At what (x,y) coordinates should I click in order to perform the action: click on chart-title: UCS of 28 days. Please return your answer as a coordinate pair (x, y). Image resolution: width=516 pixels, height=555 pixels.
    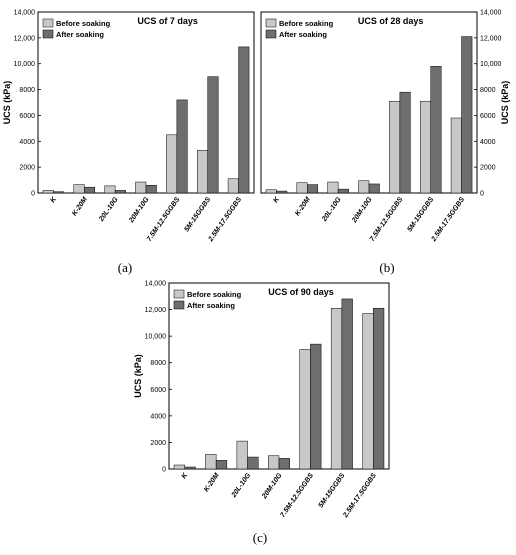
    Looking at the image, I should click on (391, 21).